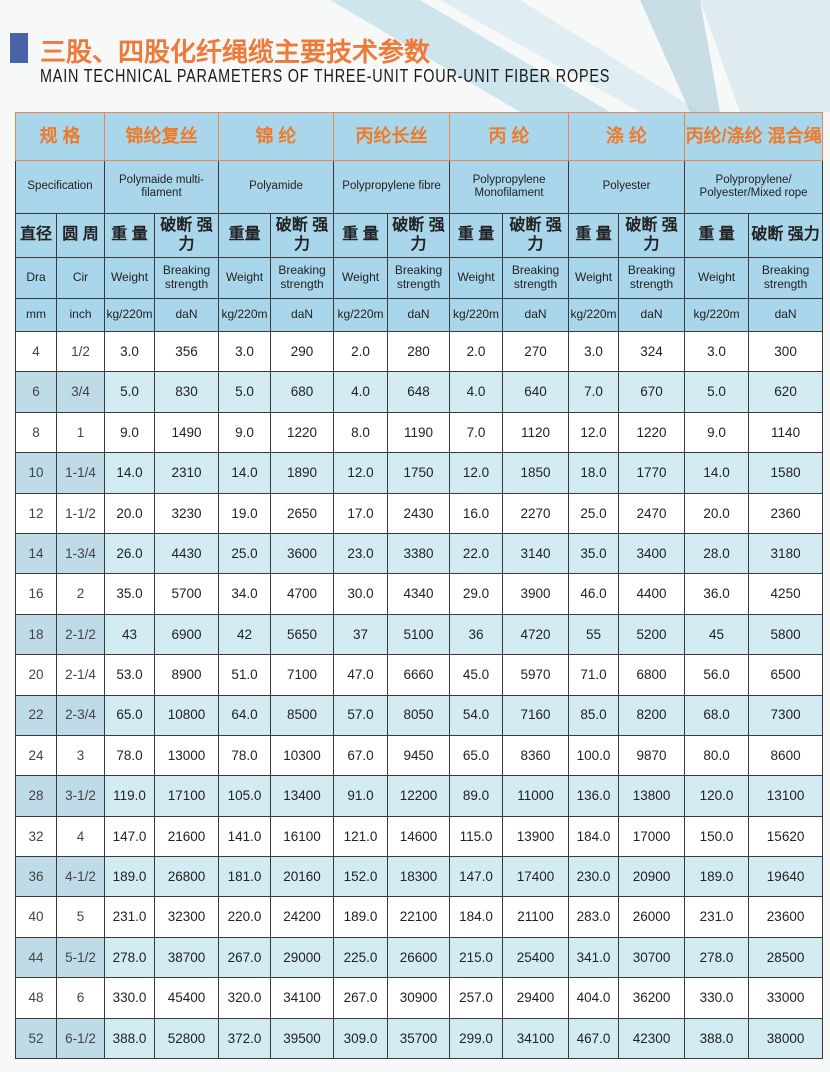 The image size is (830, 1072). What do you see at coordinates (187, 392) in the screenshot?
I see `value-cell: 830` at bounding box center [187, 392].